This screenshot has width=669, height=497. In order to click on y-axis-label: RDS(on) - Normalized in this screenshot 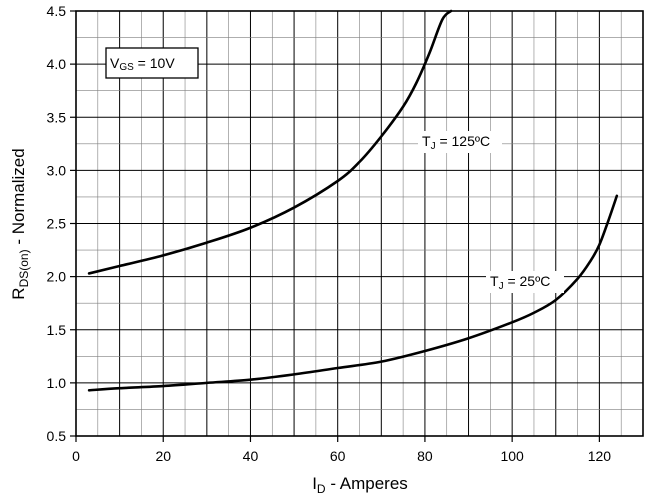, I will do `click(20, 223)`.